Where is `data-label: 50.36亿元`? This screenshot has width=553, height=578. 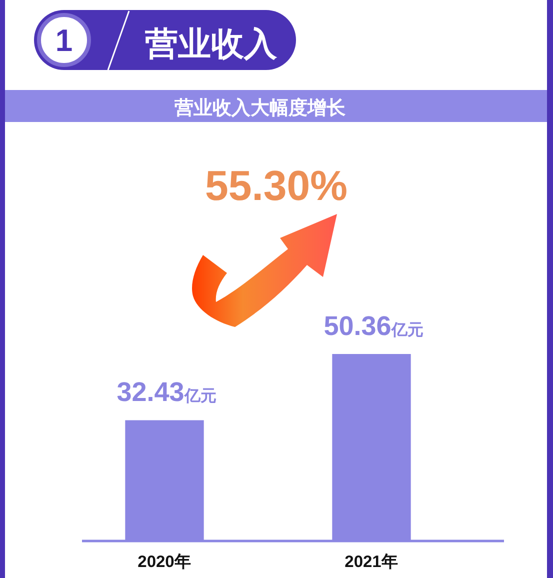 data-label: 50.36亿元 is located at coordinates (374, 326).